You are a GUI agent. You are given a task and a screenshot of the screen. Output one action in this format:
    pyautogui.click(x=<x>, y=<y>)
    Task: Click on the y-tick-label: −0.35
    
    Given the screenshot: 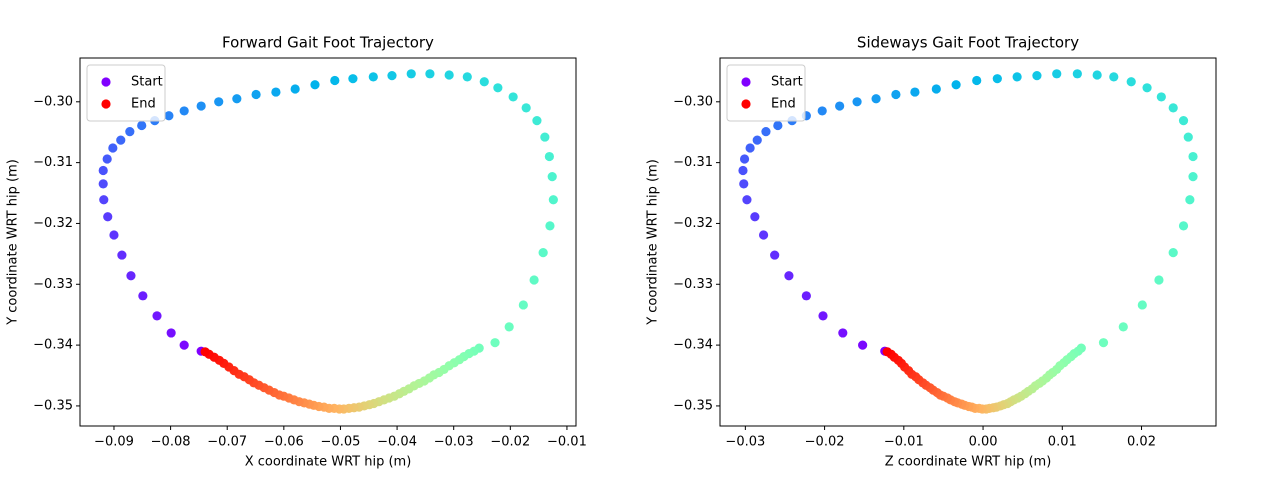 What is the action you would take?
    pyautogui.click(x=53, y=405)
    